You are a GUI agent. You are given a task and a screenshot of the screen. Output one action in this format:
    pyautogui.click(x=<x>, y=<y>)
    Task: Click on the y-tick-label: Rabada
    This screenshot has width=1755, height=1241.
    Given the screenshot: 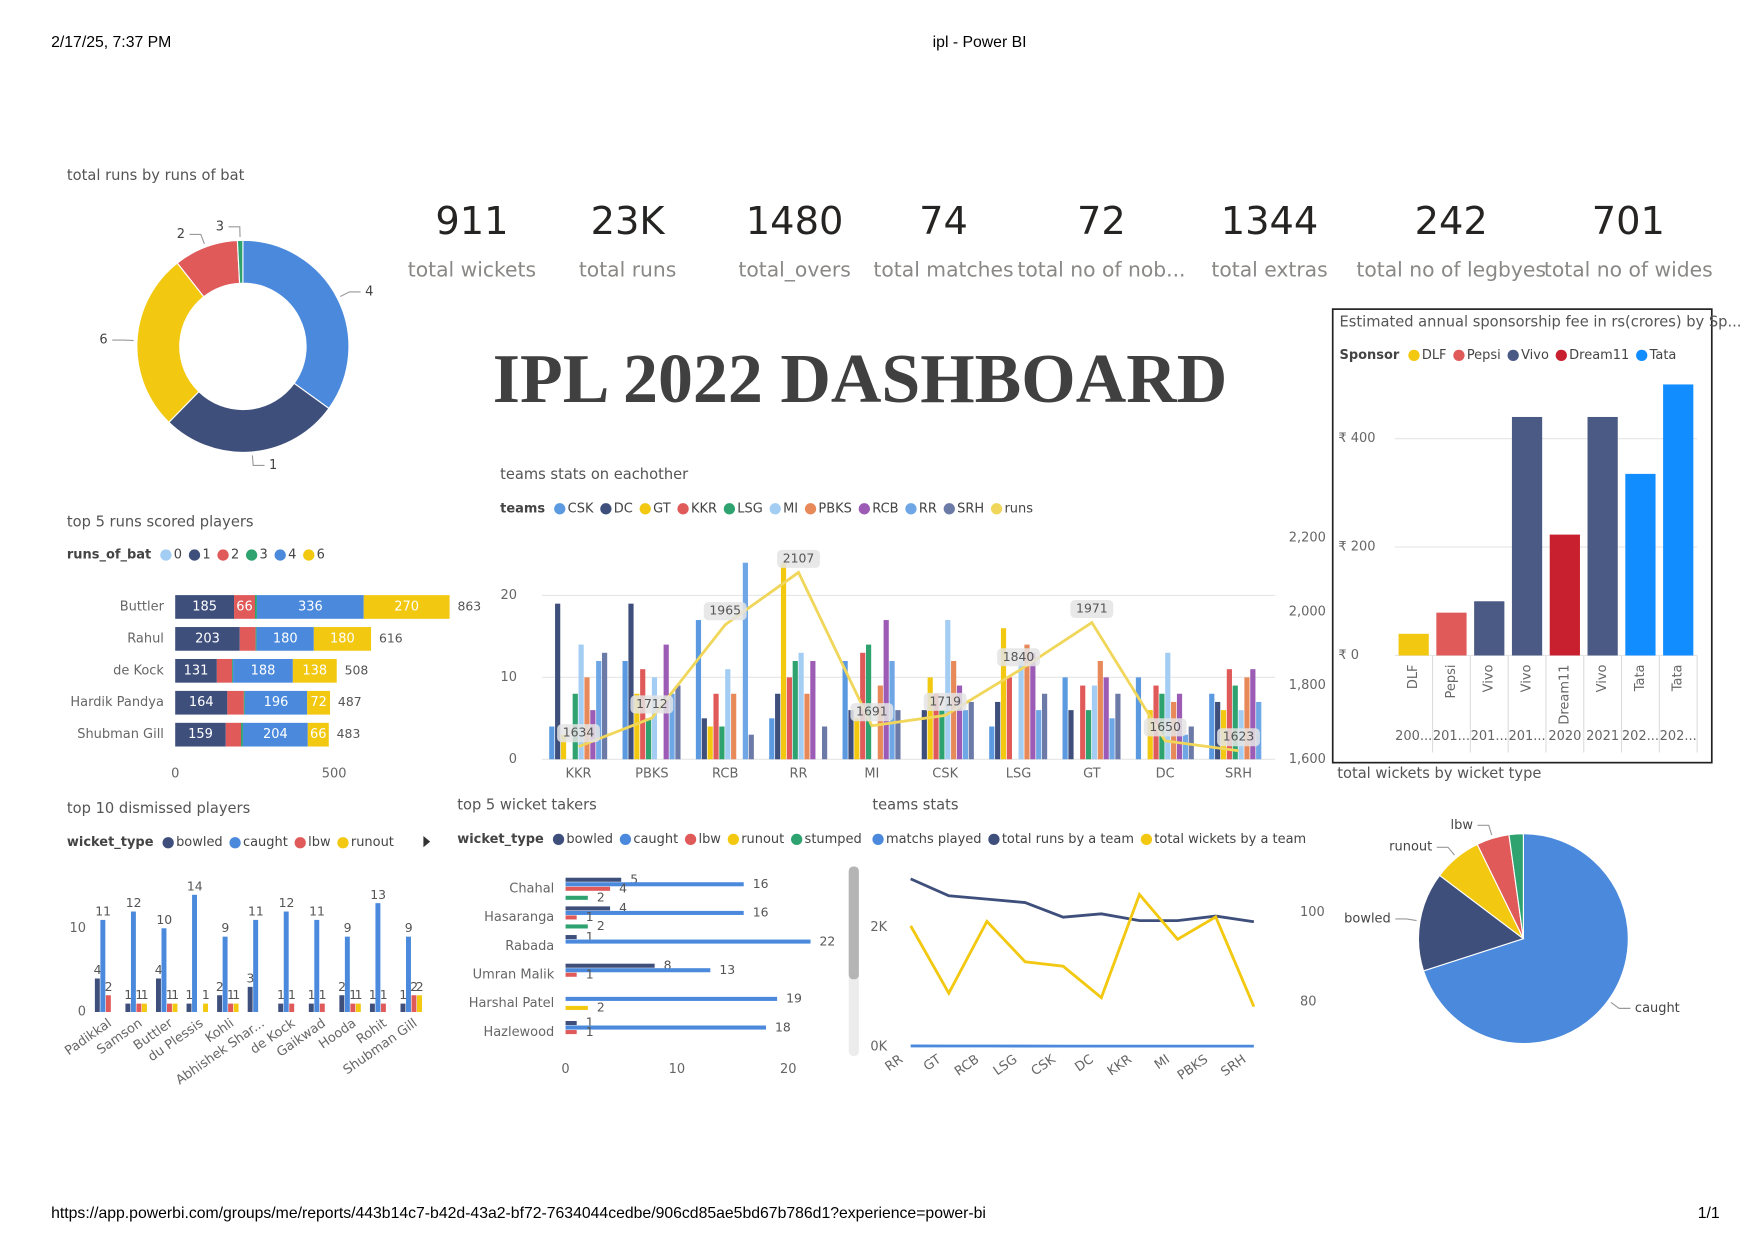 What is the action you would take?
    pyautogui.click(x=529, y=946)
    